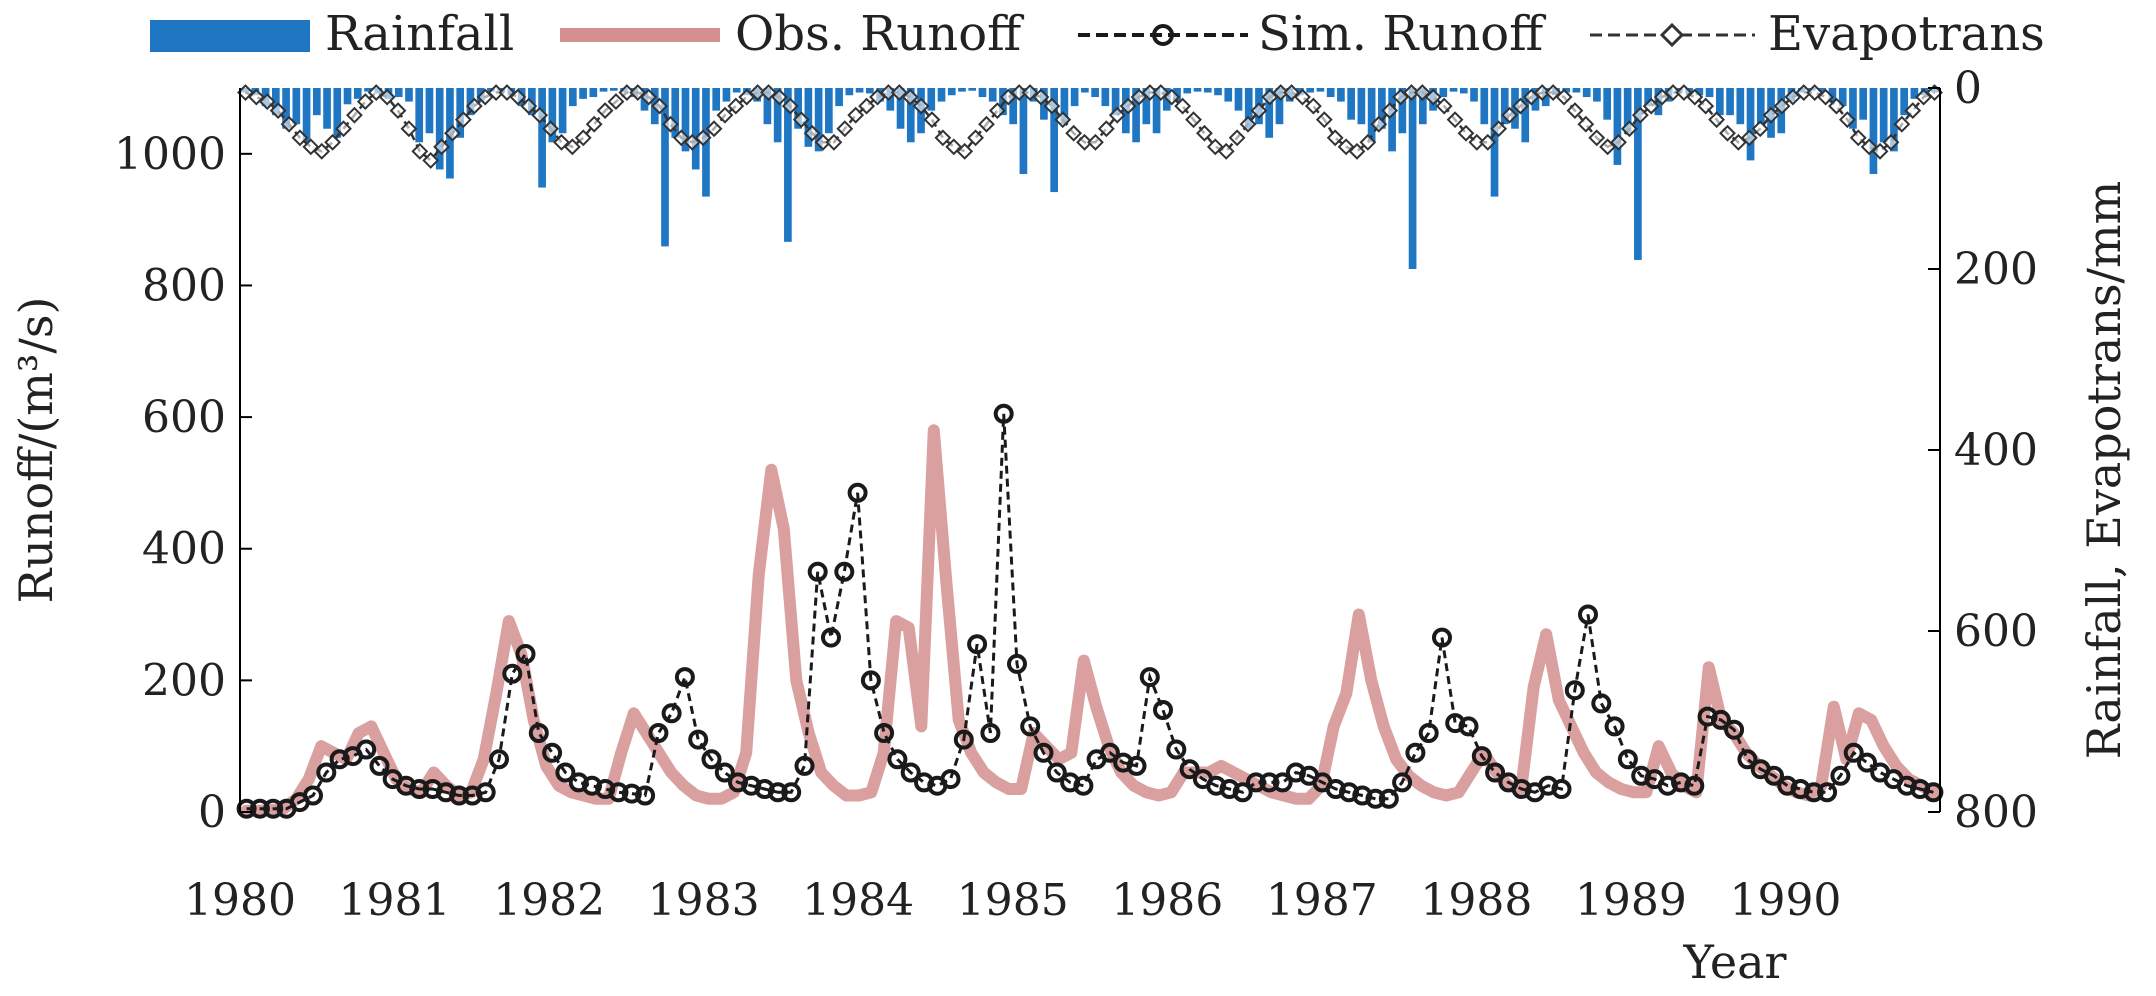 Image resolution: width=2156 pixels, height=996 pixels. What do you see at coordinates (1906, 34) in the screenshot?
I see `legend-evap-label: Evapotrans` at bounding box center [1906, 34].